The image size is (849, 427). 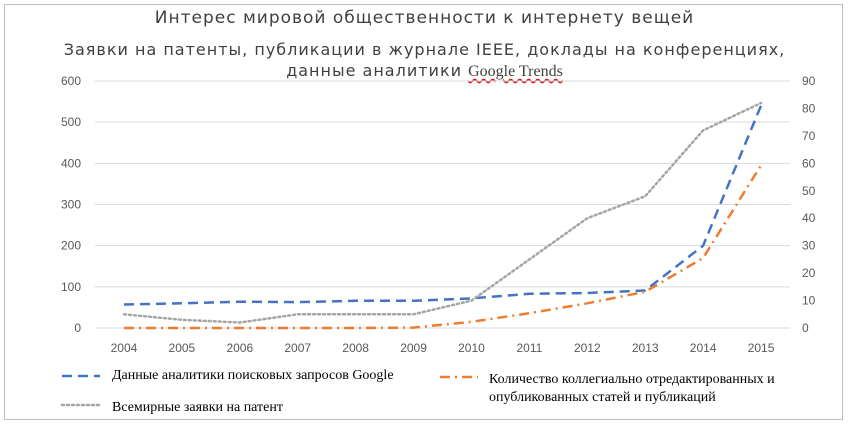 I want to click on right-tick-label: 0, so click(x=805, y=328).